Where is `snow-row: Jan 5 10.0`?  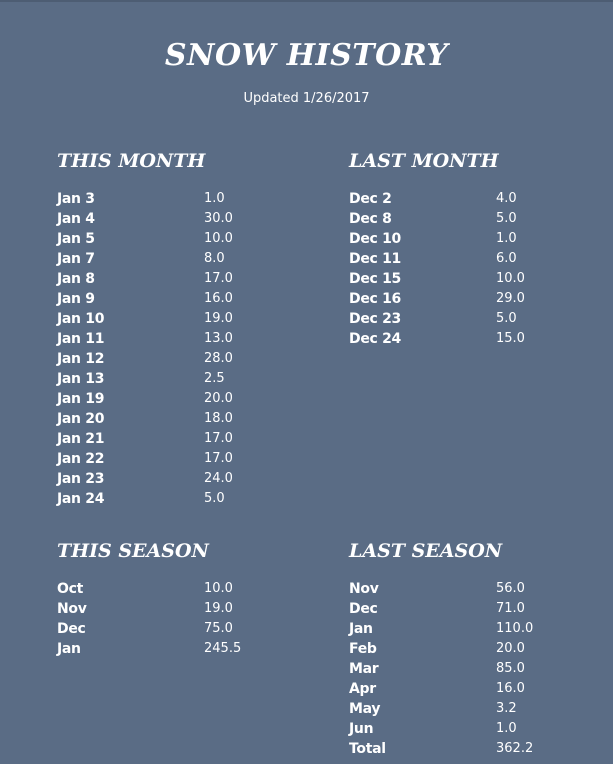
snow-row: Jan 5 10.0 is located at coordinates (187, 239).